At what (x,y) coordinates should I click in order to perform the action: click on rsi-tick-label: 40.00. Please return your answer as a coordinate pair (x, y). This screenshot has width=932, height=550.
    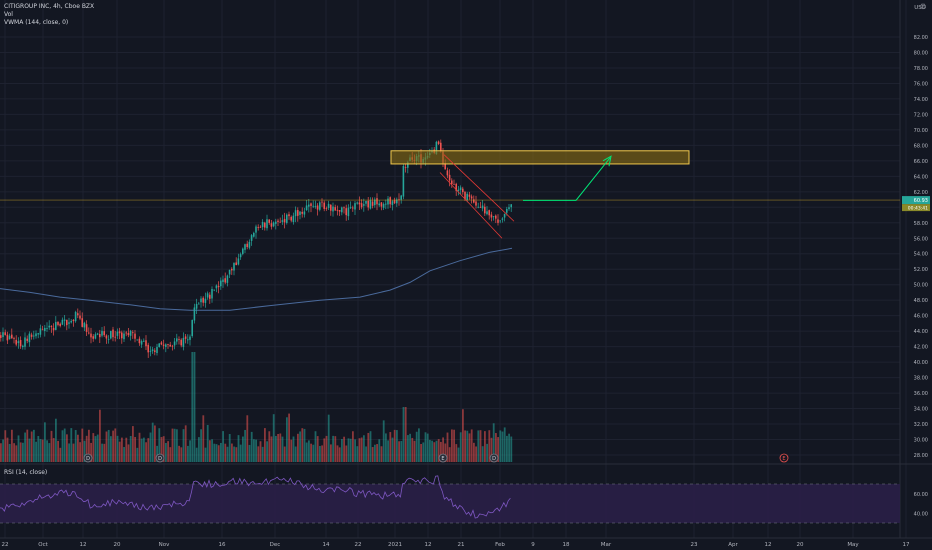
    Looking at the image, I should click on (921, 514).